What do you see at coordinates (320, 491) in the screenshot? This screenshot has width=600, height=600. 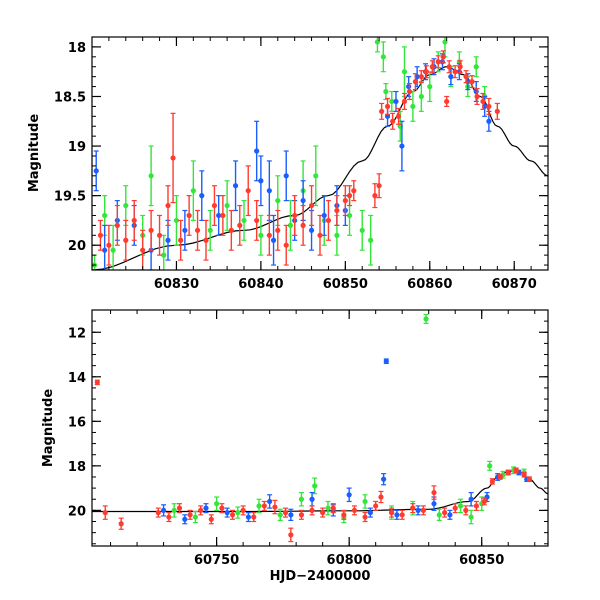 I see `bottom-model-curve` at bounding box center [320, 491].